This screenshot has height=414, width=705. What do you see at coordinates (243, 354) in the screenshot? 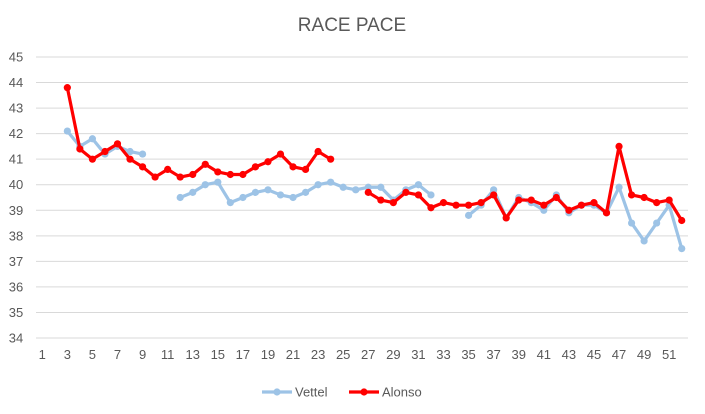
I see `x-tick-label: 17` at bounding box center [243, 354].